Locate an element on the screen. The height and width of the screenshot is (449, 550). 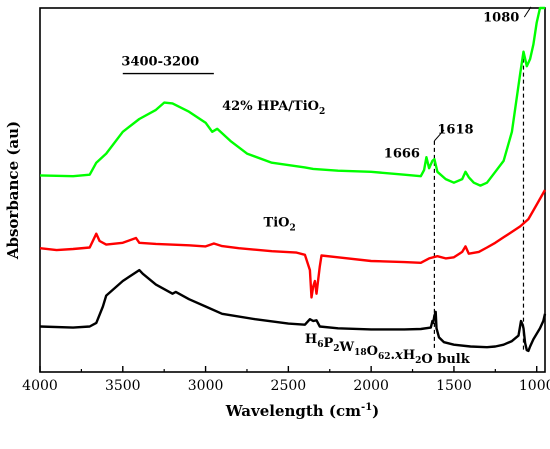
series-label: H6P2W18O62.xH2O bulk is located at coordinates (388, 349).